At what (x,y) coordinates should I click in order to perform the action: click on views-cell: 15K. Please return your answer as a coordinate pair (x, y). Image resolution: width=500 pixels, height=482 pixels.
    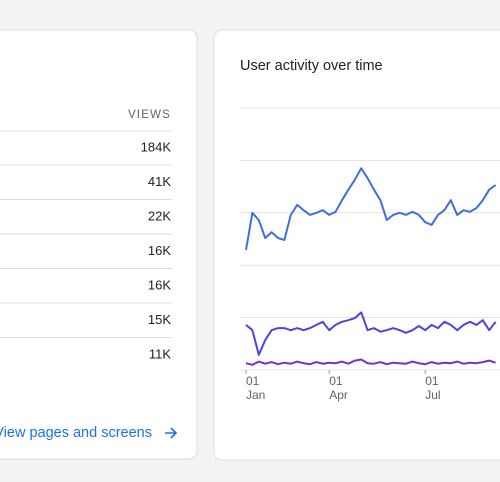
    Looking at the image, I should click on (159, 319).